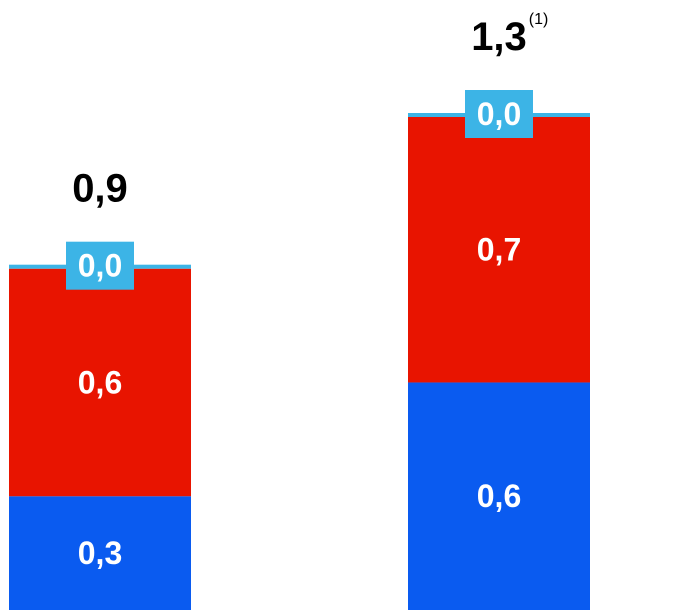  What do you see at coordinates (100, 189) in the screenshot?
I see `total-label-1: 0,9` at bounding box center [100, 189].